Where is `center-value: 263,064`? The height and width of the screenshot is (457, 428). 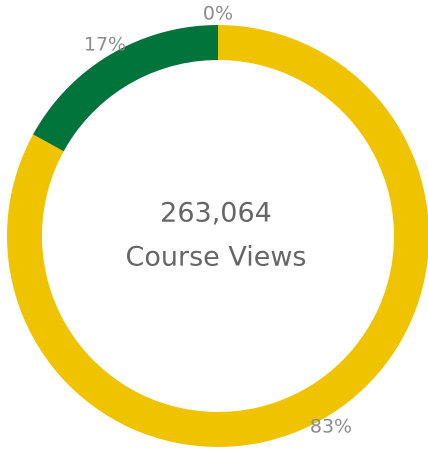 center-value: 263,064 is located at coordinates (216, 213).